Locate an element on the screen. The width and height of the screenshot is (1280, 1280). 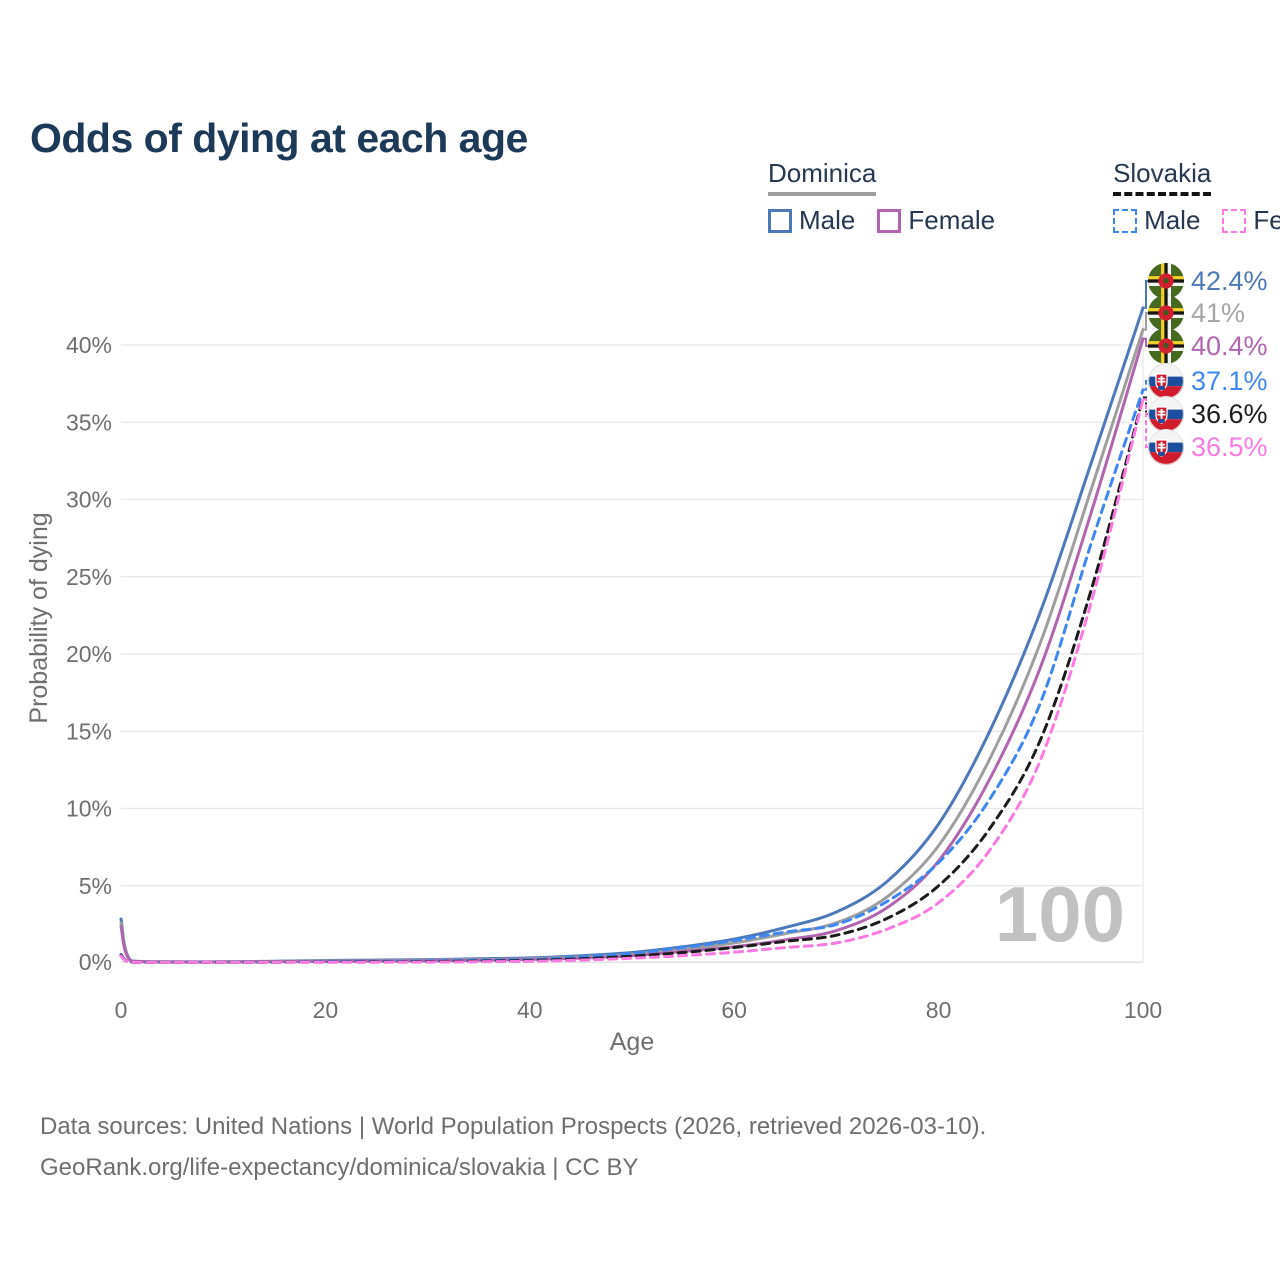
legend-country-dominica: Dominica is located at coordinates (822, 177).